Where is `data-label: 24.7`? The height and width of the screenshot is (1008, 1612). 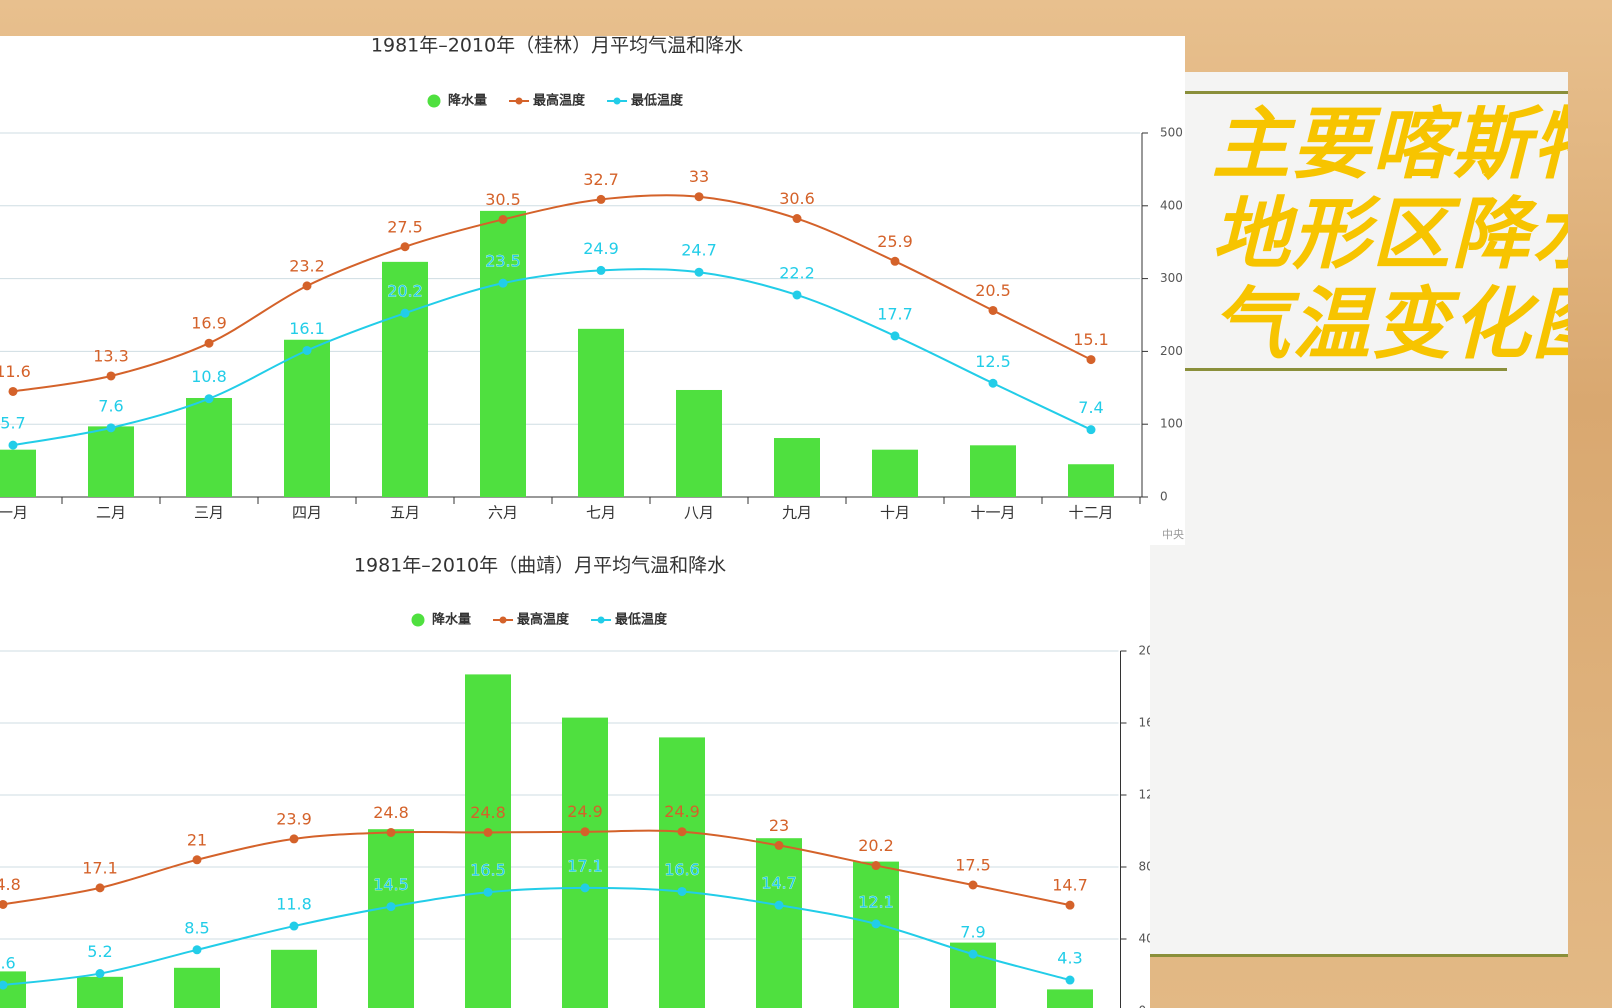
data-label: 24.7 is located at coordinates (699, 250).